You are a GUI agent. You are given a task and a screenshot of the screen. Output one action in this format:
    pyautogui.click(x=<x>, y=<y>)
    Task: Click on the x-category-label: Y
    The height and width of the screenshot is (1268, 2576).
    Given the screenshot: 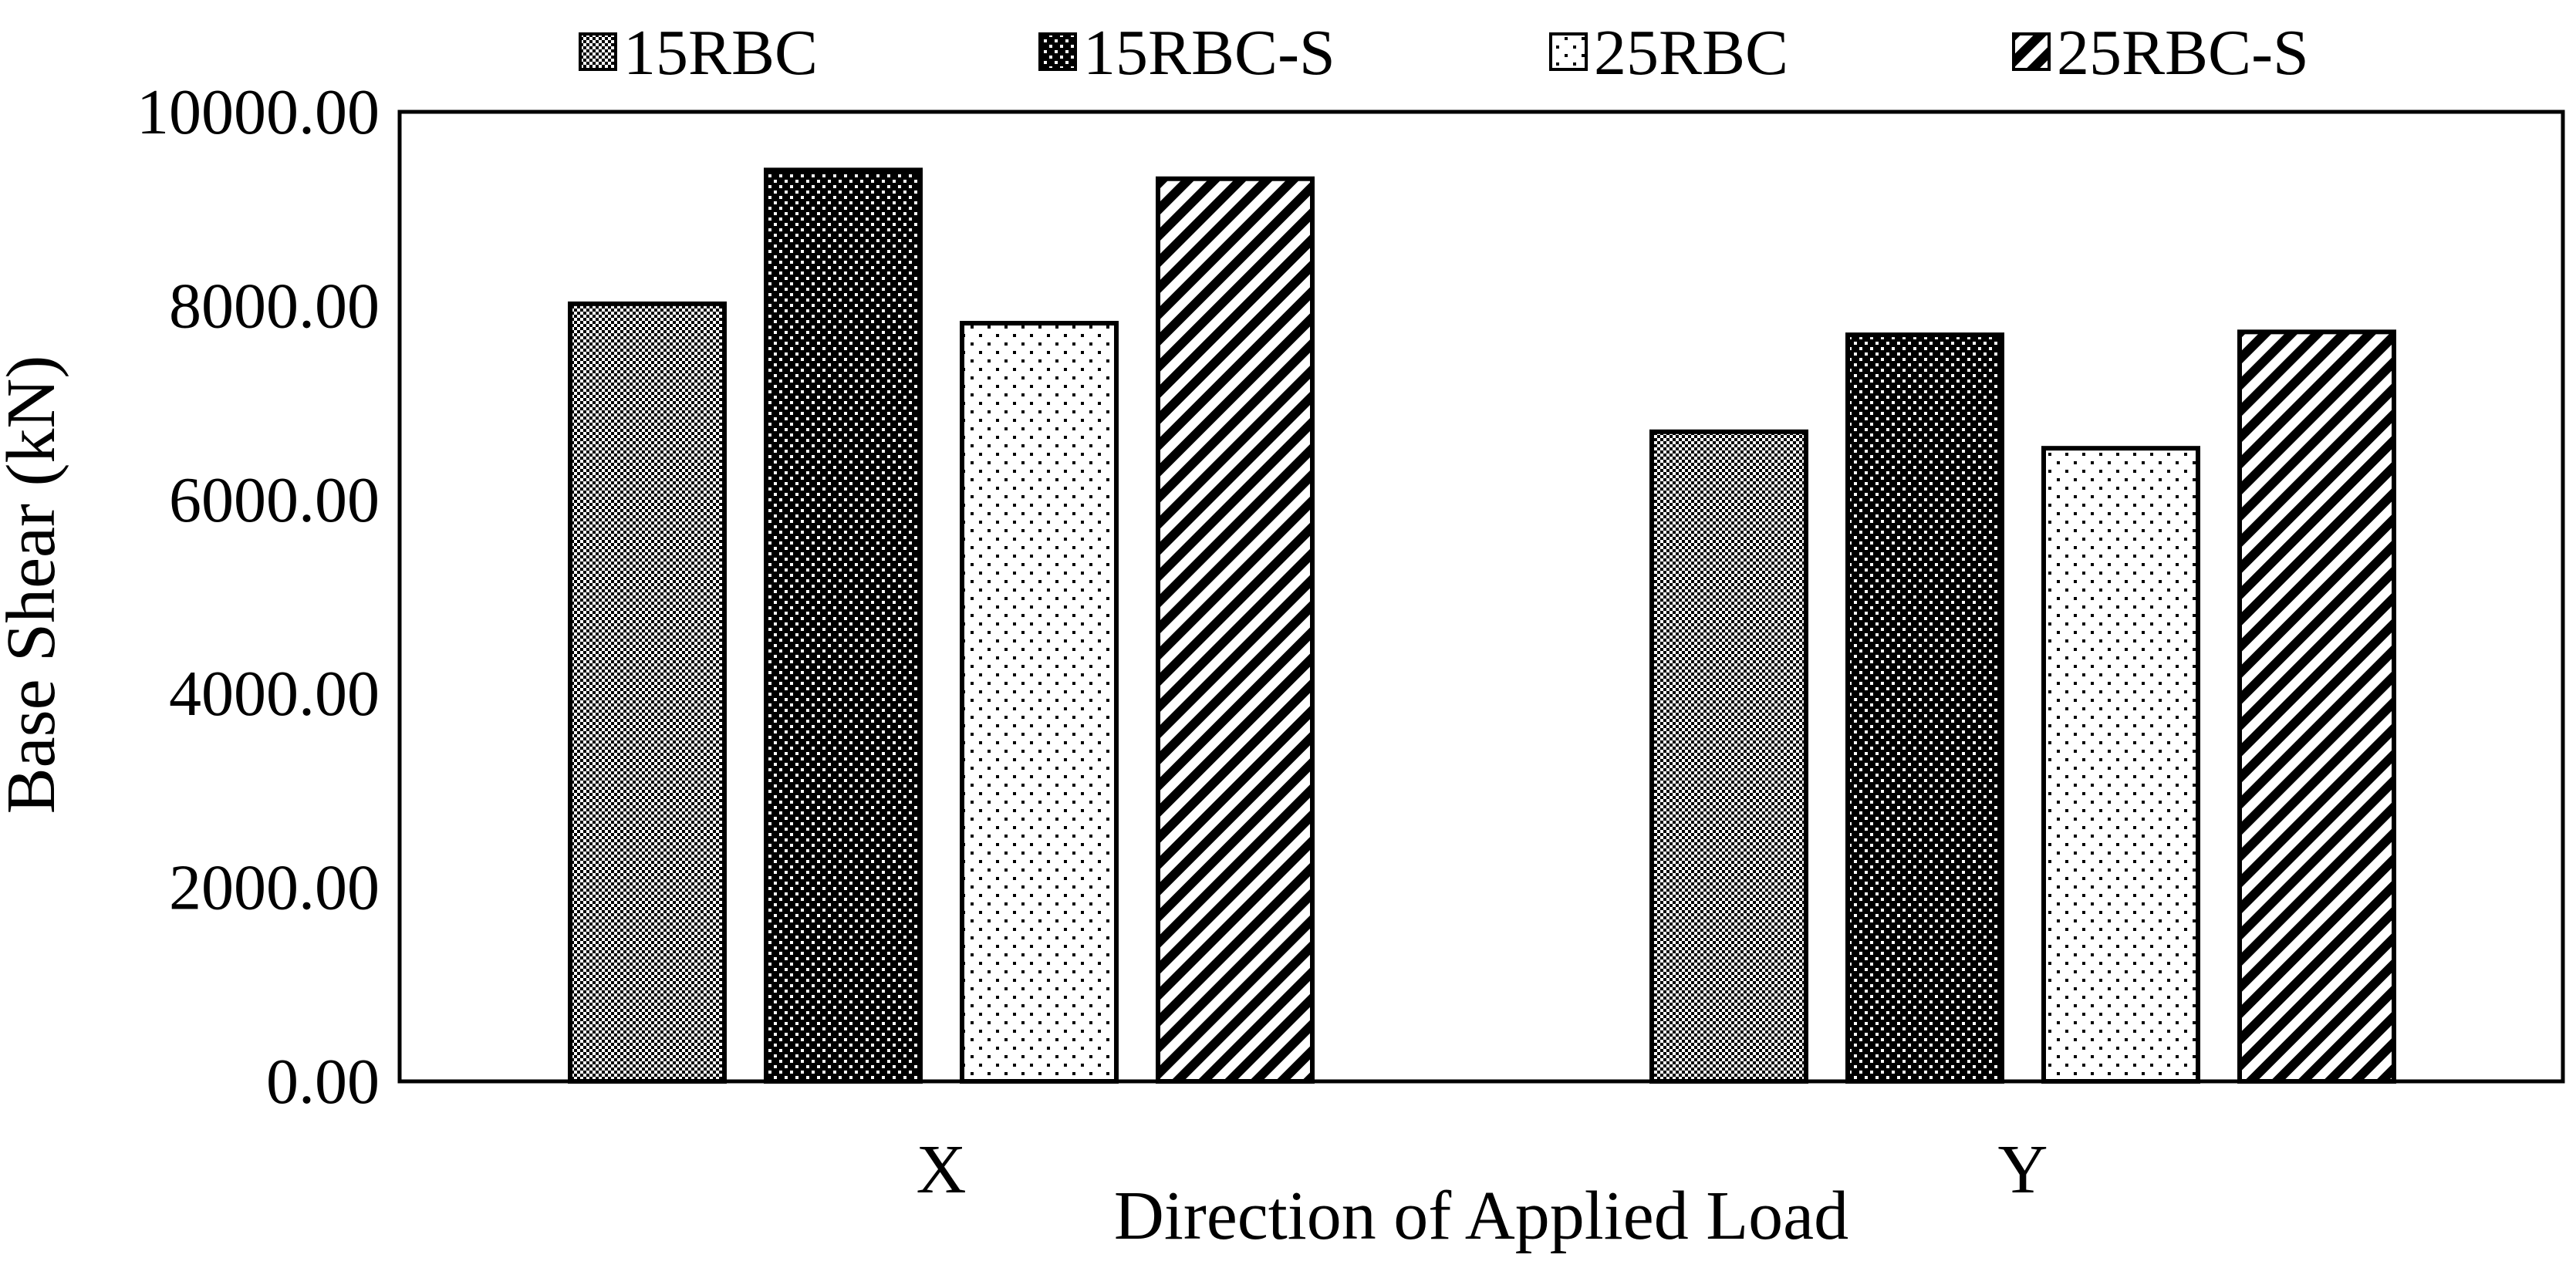 What is the action you would take?
    pyautogui.click(x=2023, y=1169)
    